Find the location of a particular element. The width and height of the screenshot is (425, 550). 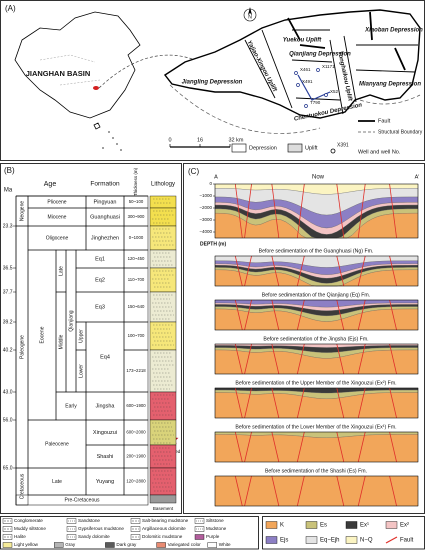

table-text: 600~2000 is located at coordinates (136, 432).